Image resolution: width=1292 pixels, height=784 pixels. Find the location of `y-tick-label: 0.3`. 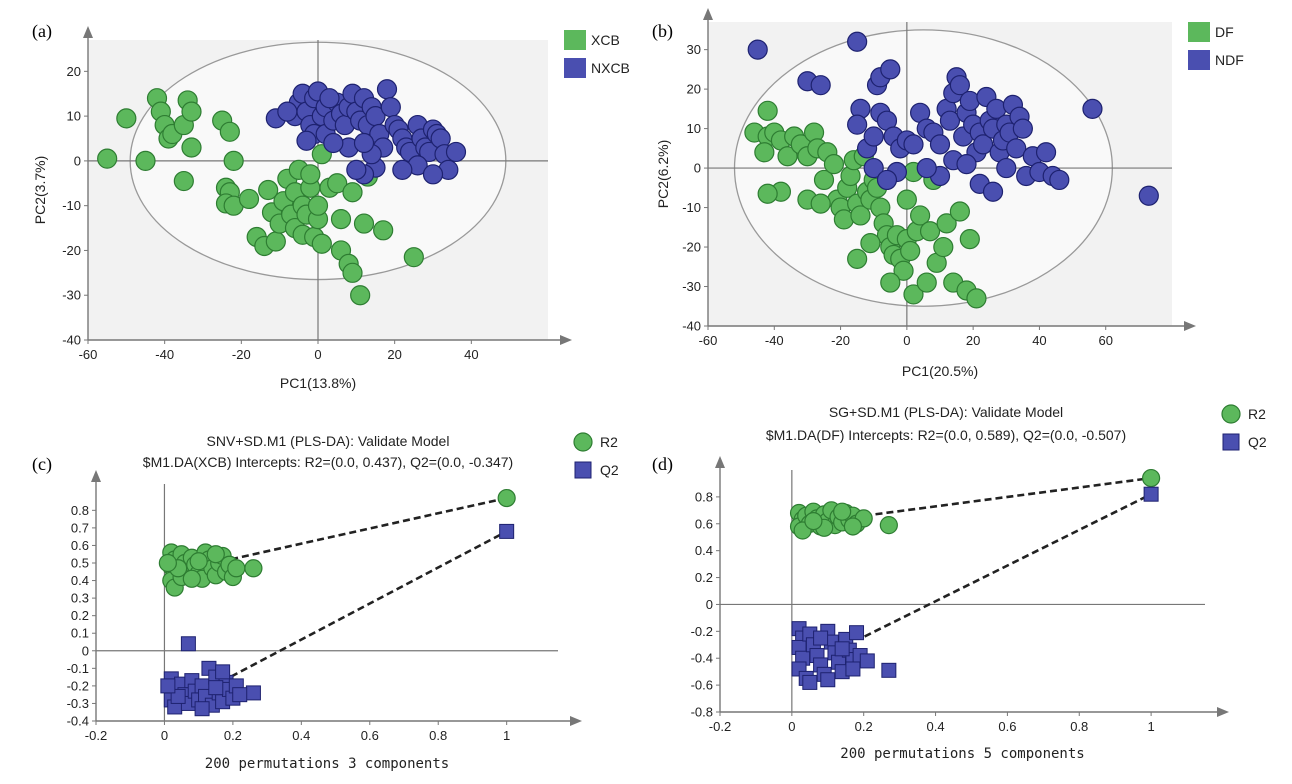

y-tick-label: 0.3 is located at coordinates (80, 598).